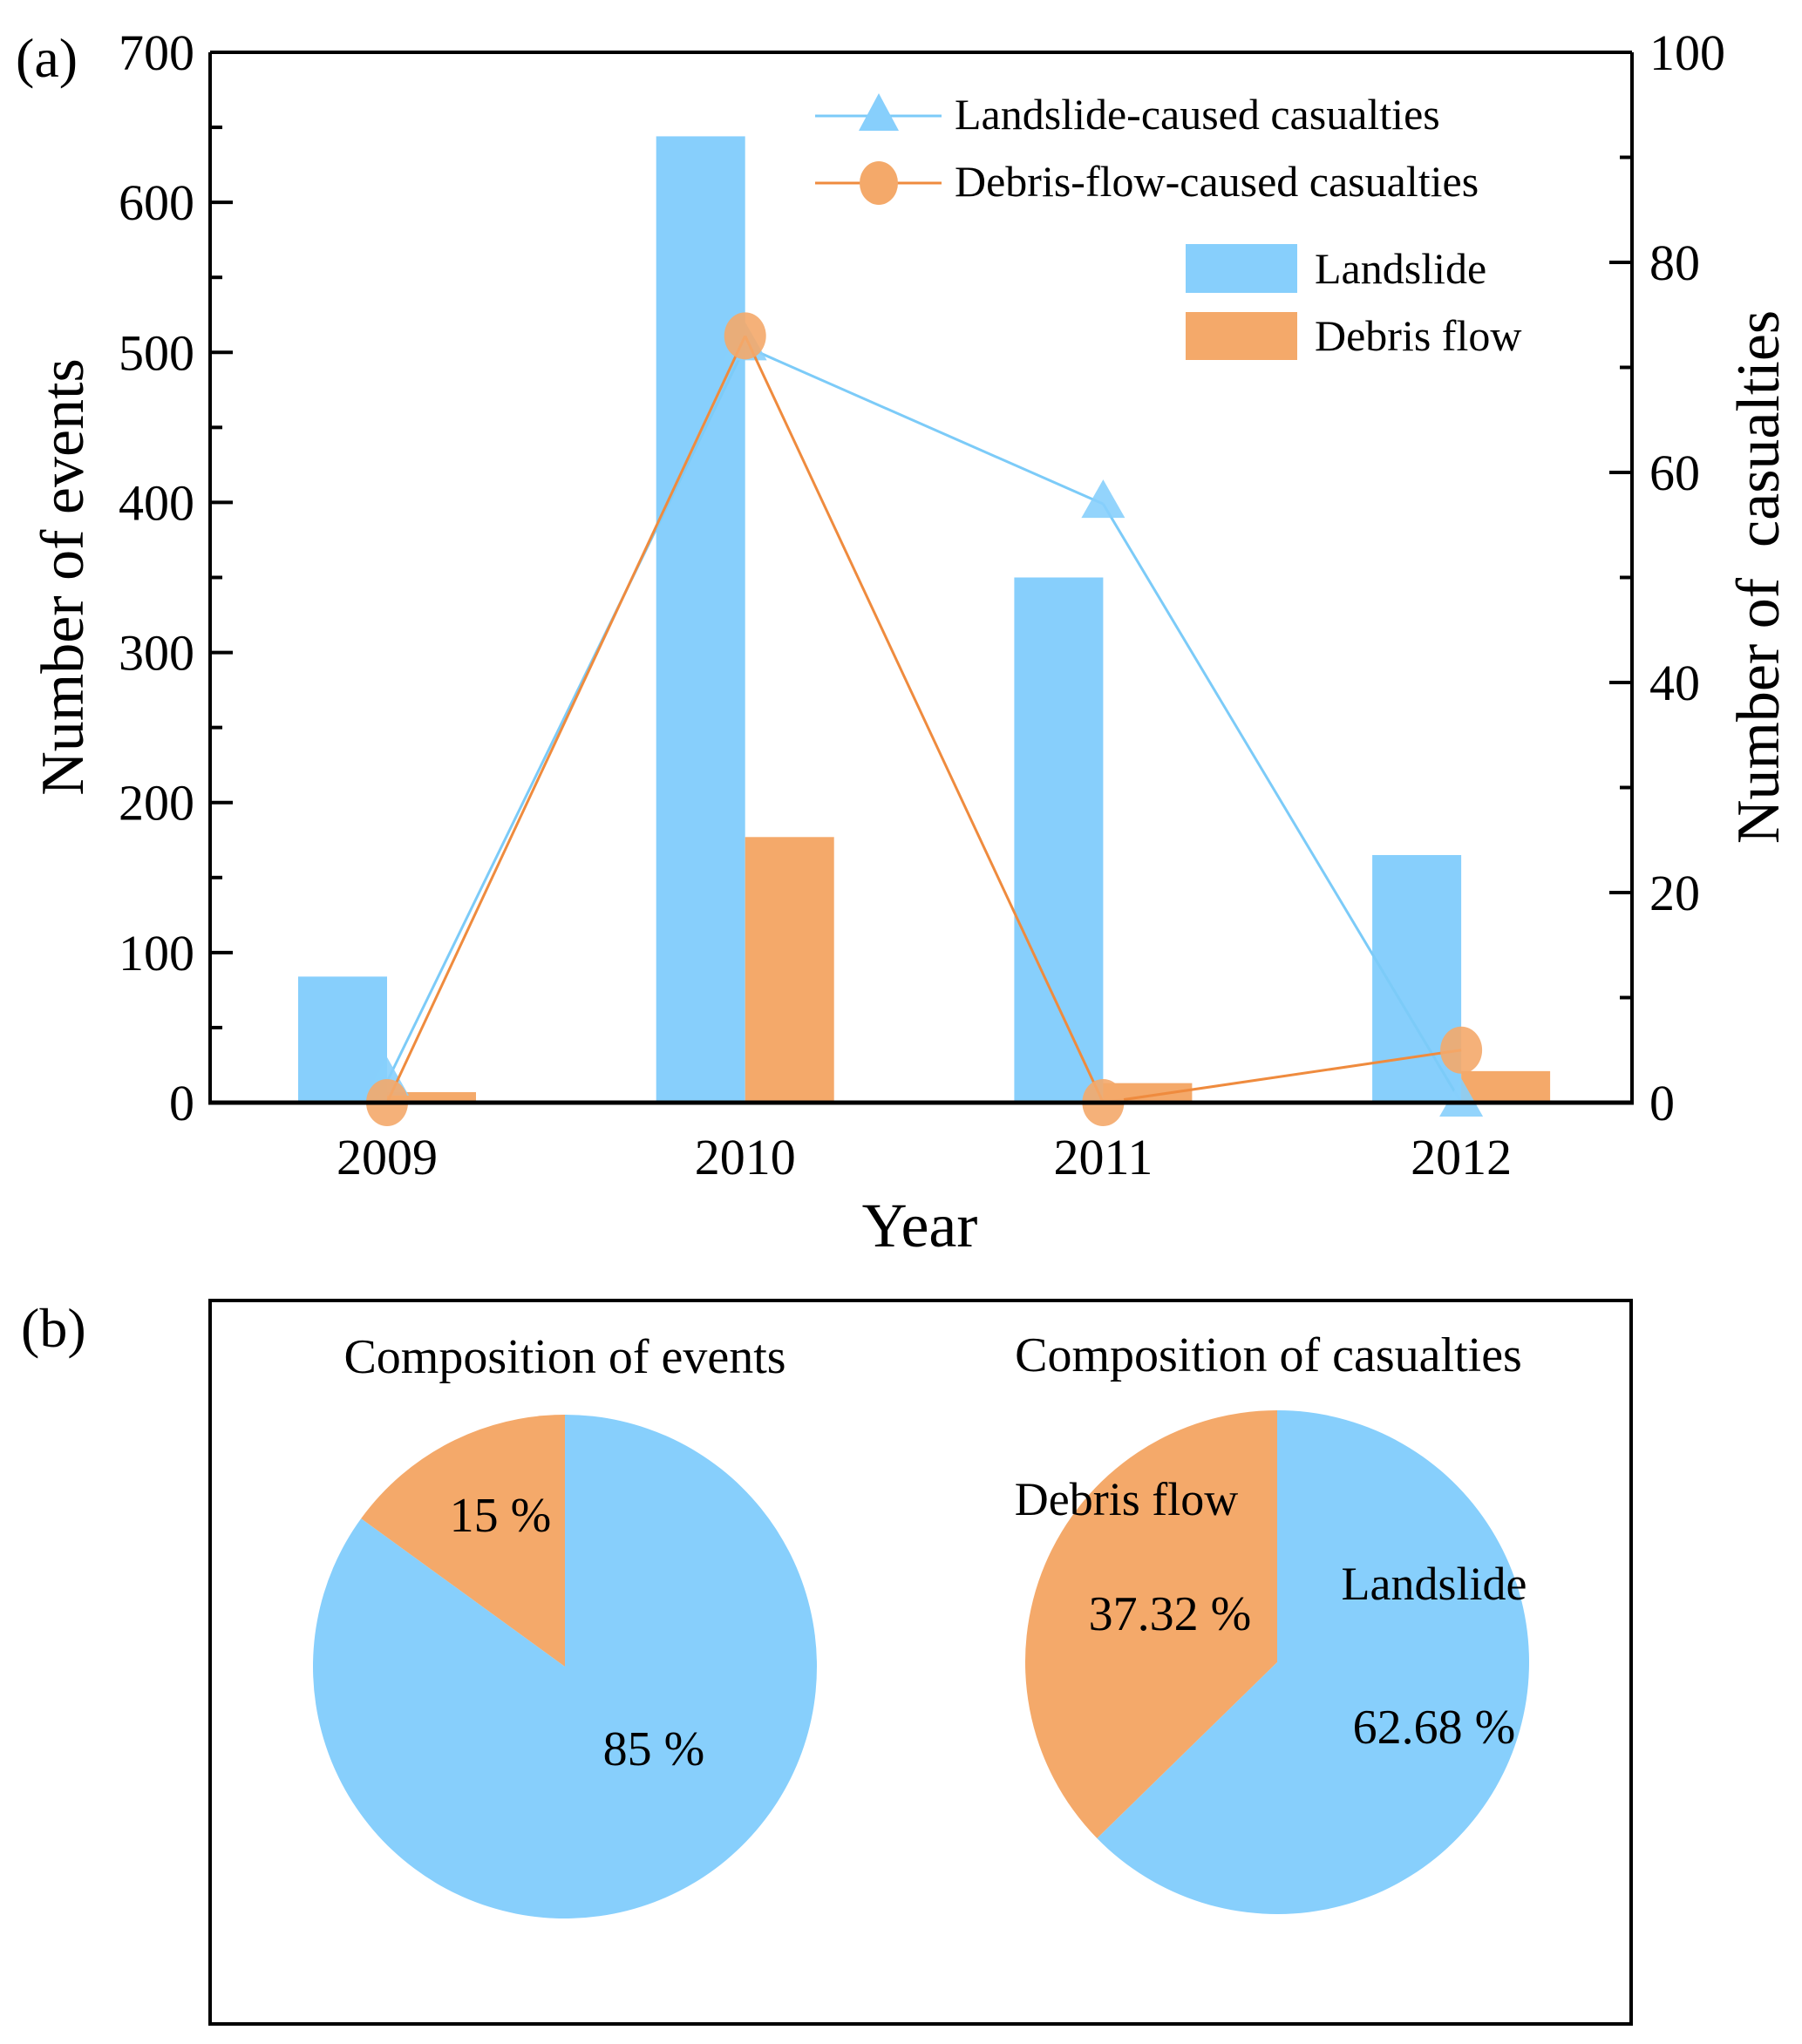 This screenshot has height=2044, width=1802. Describe the element at coordinates (1461, 1157) in the screenshot. I see `x-tick-label: 2012` at that location.